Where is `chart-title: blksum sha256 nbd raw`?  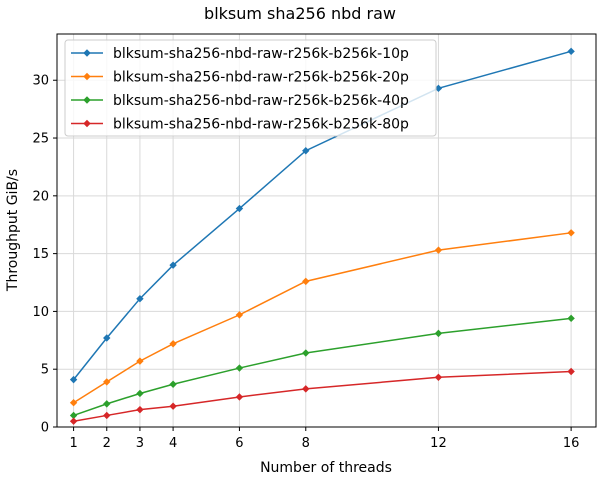 chart-title: blksum sha256 nbd raw is located at coordinates (300, 13).